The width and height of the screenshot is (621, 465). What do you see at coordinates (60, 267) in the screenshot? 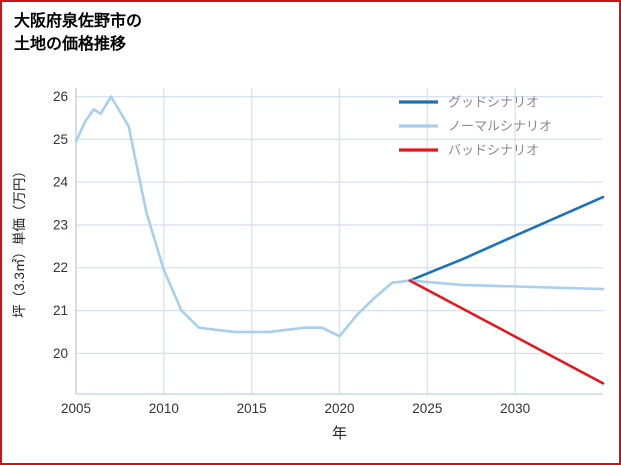
I see `y-tick-label: 22` at bounding box center [60, 267].